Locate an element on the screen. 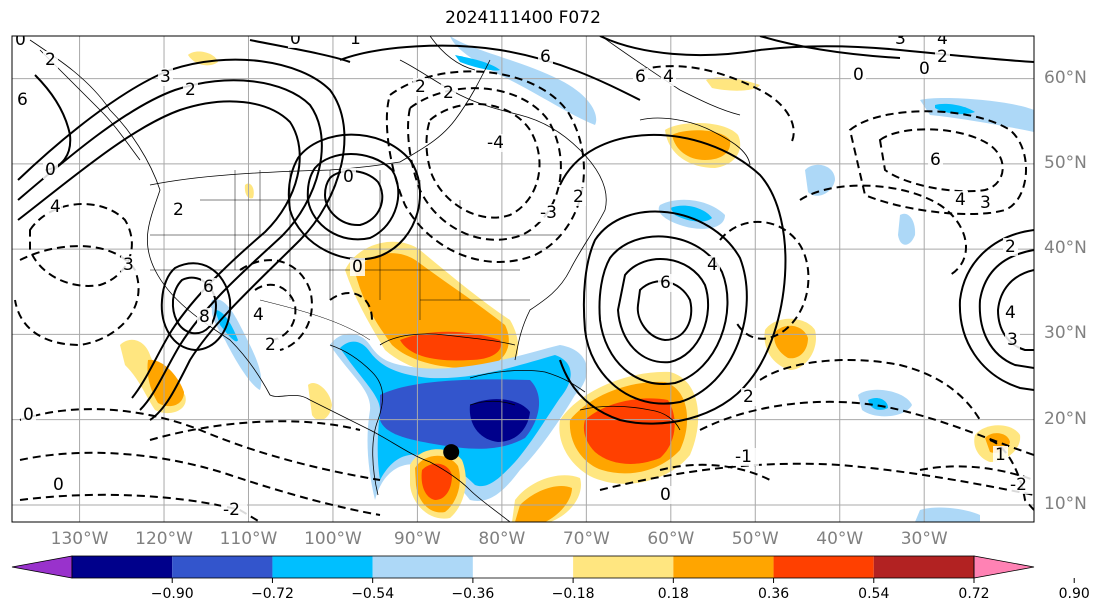 This screenshot has height=615, width=1105. contour-label-30: 2 is located at coordinates (270, 345).